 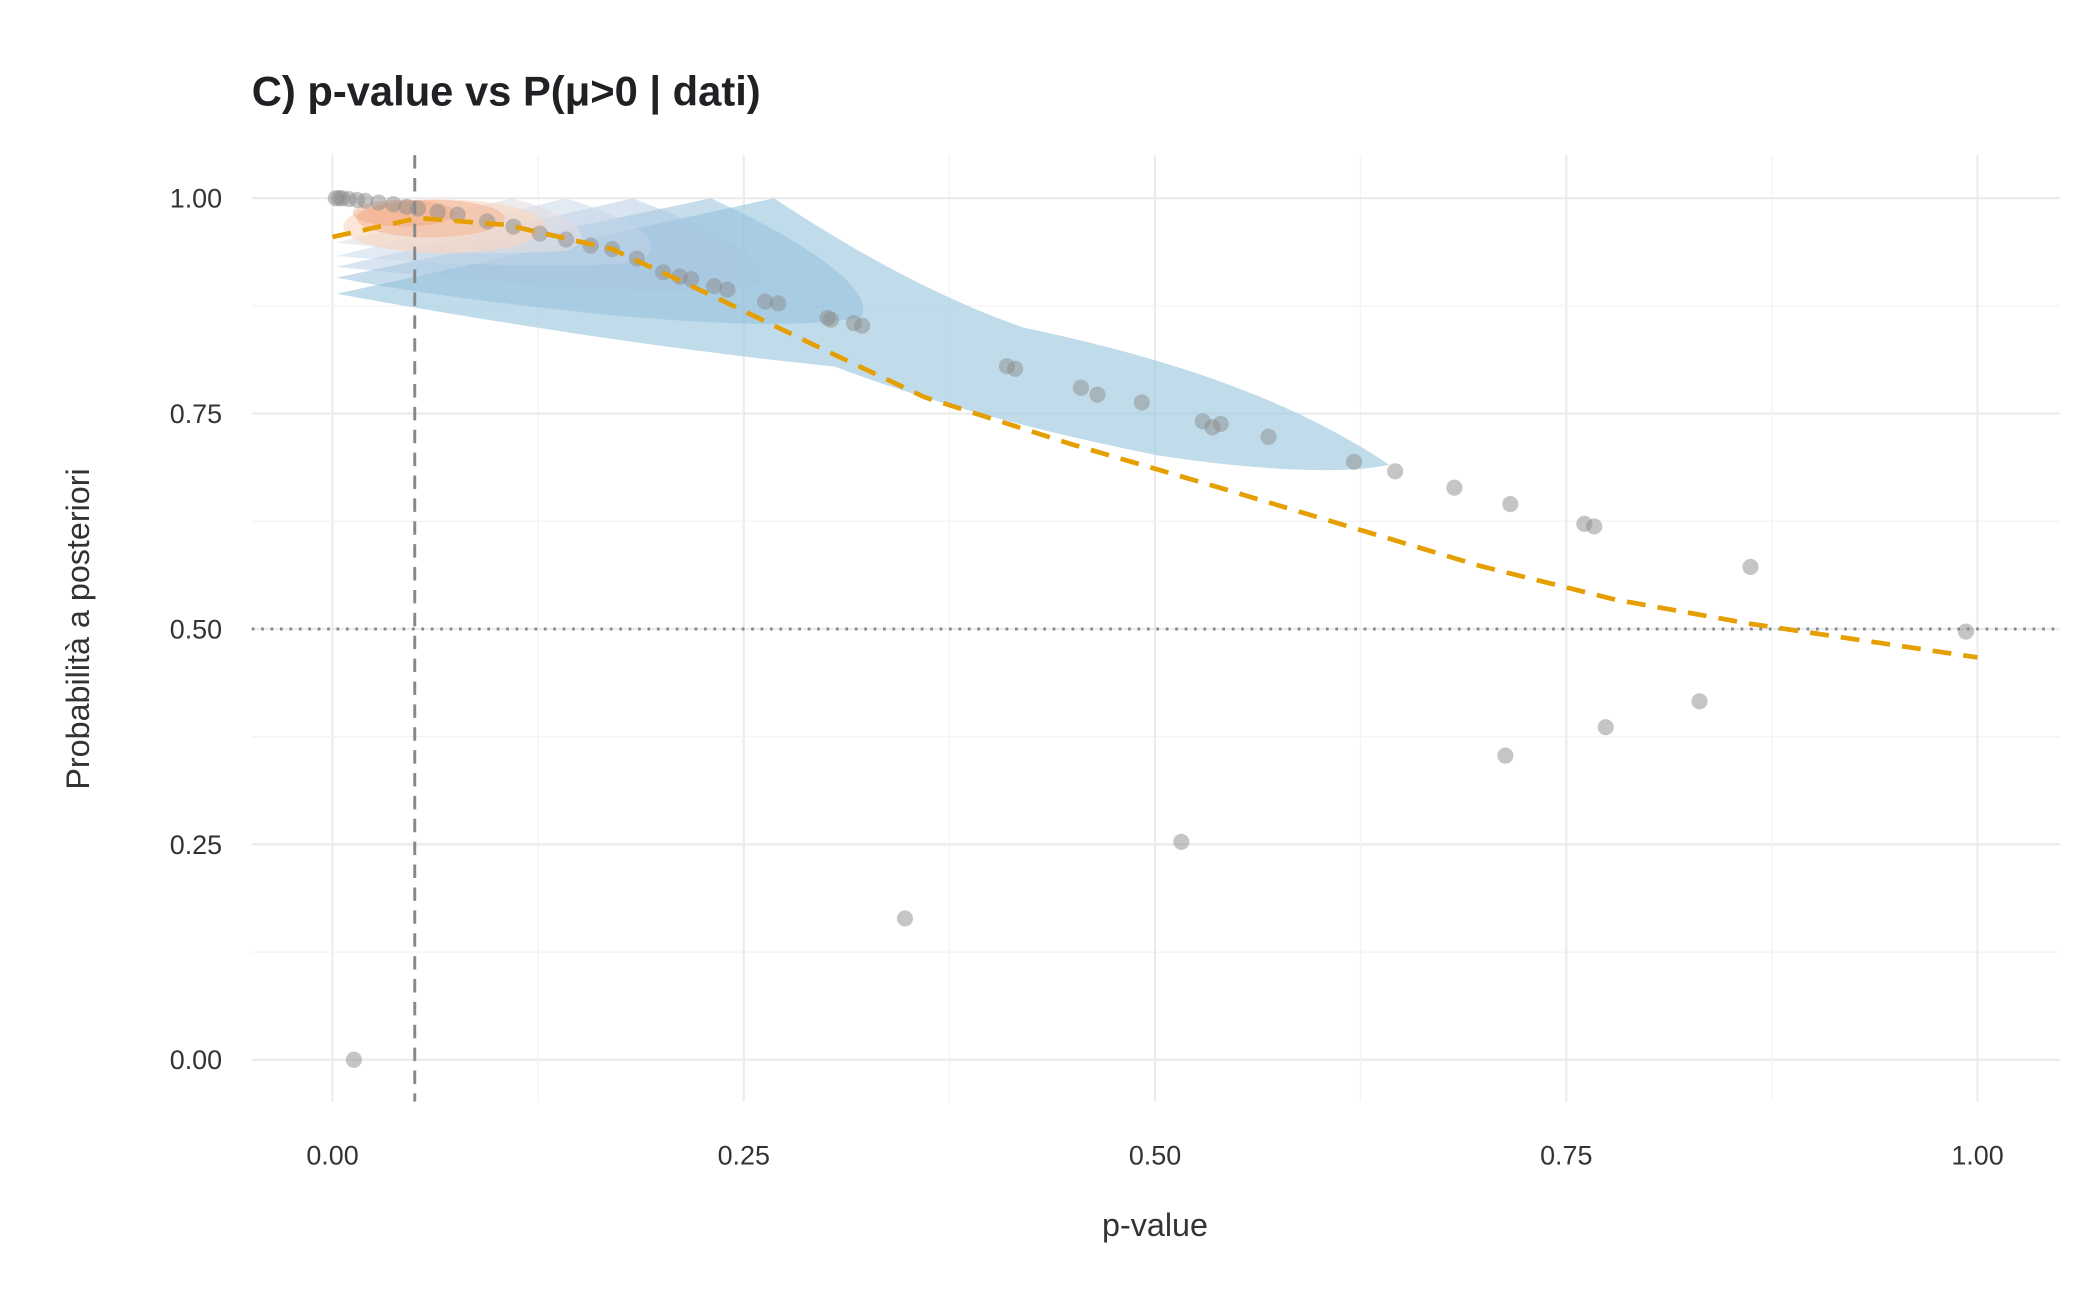 I want to click on x-tick-label: 0.00, so click(x=332, y=1156).